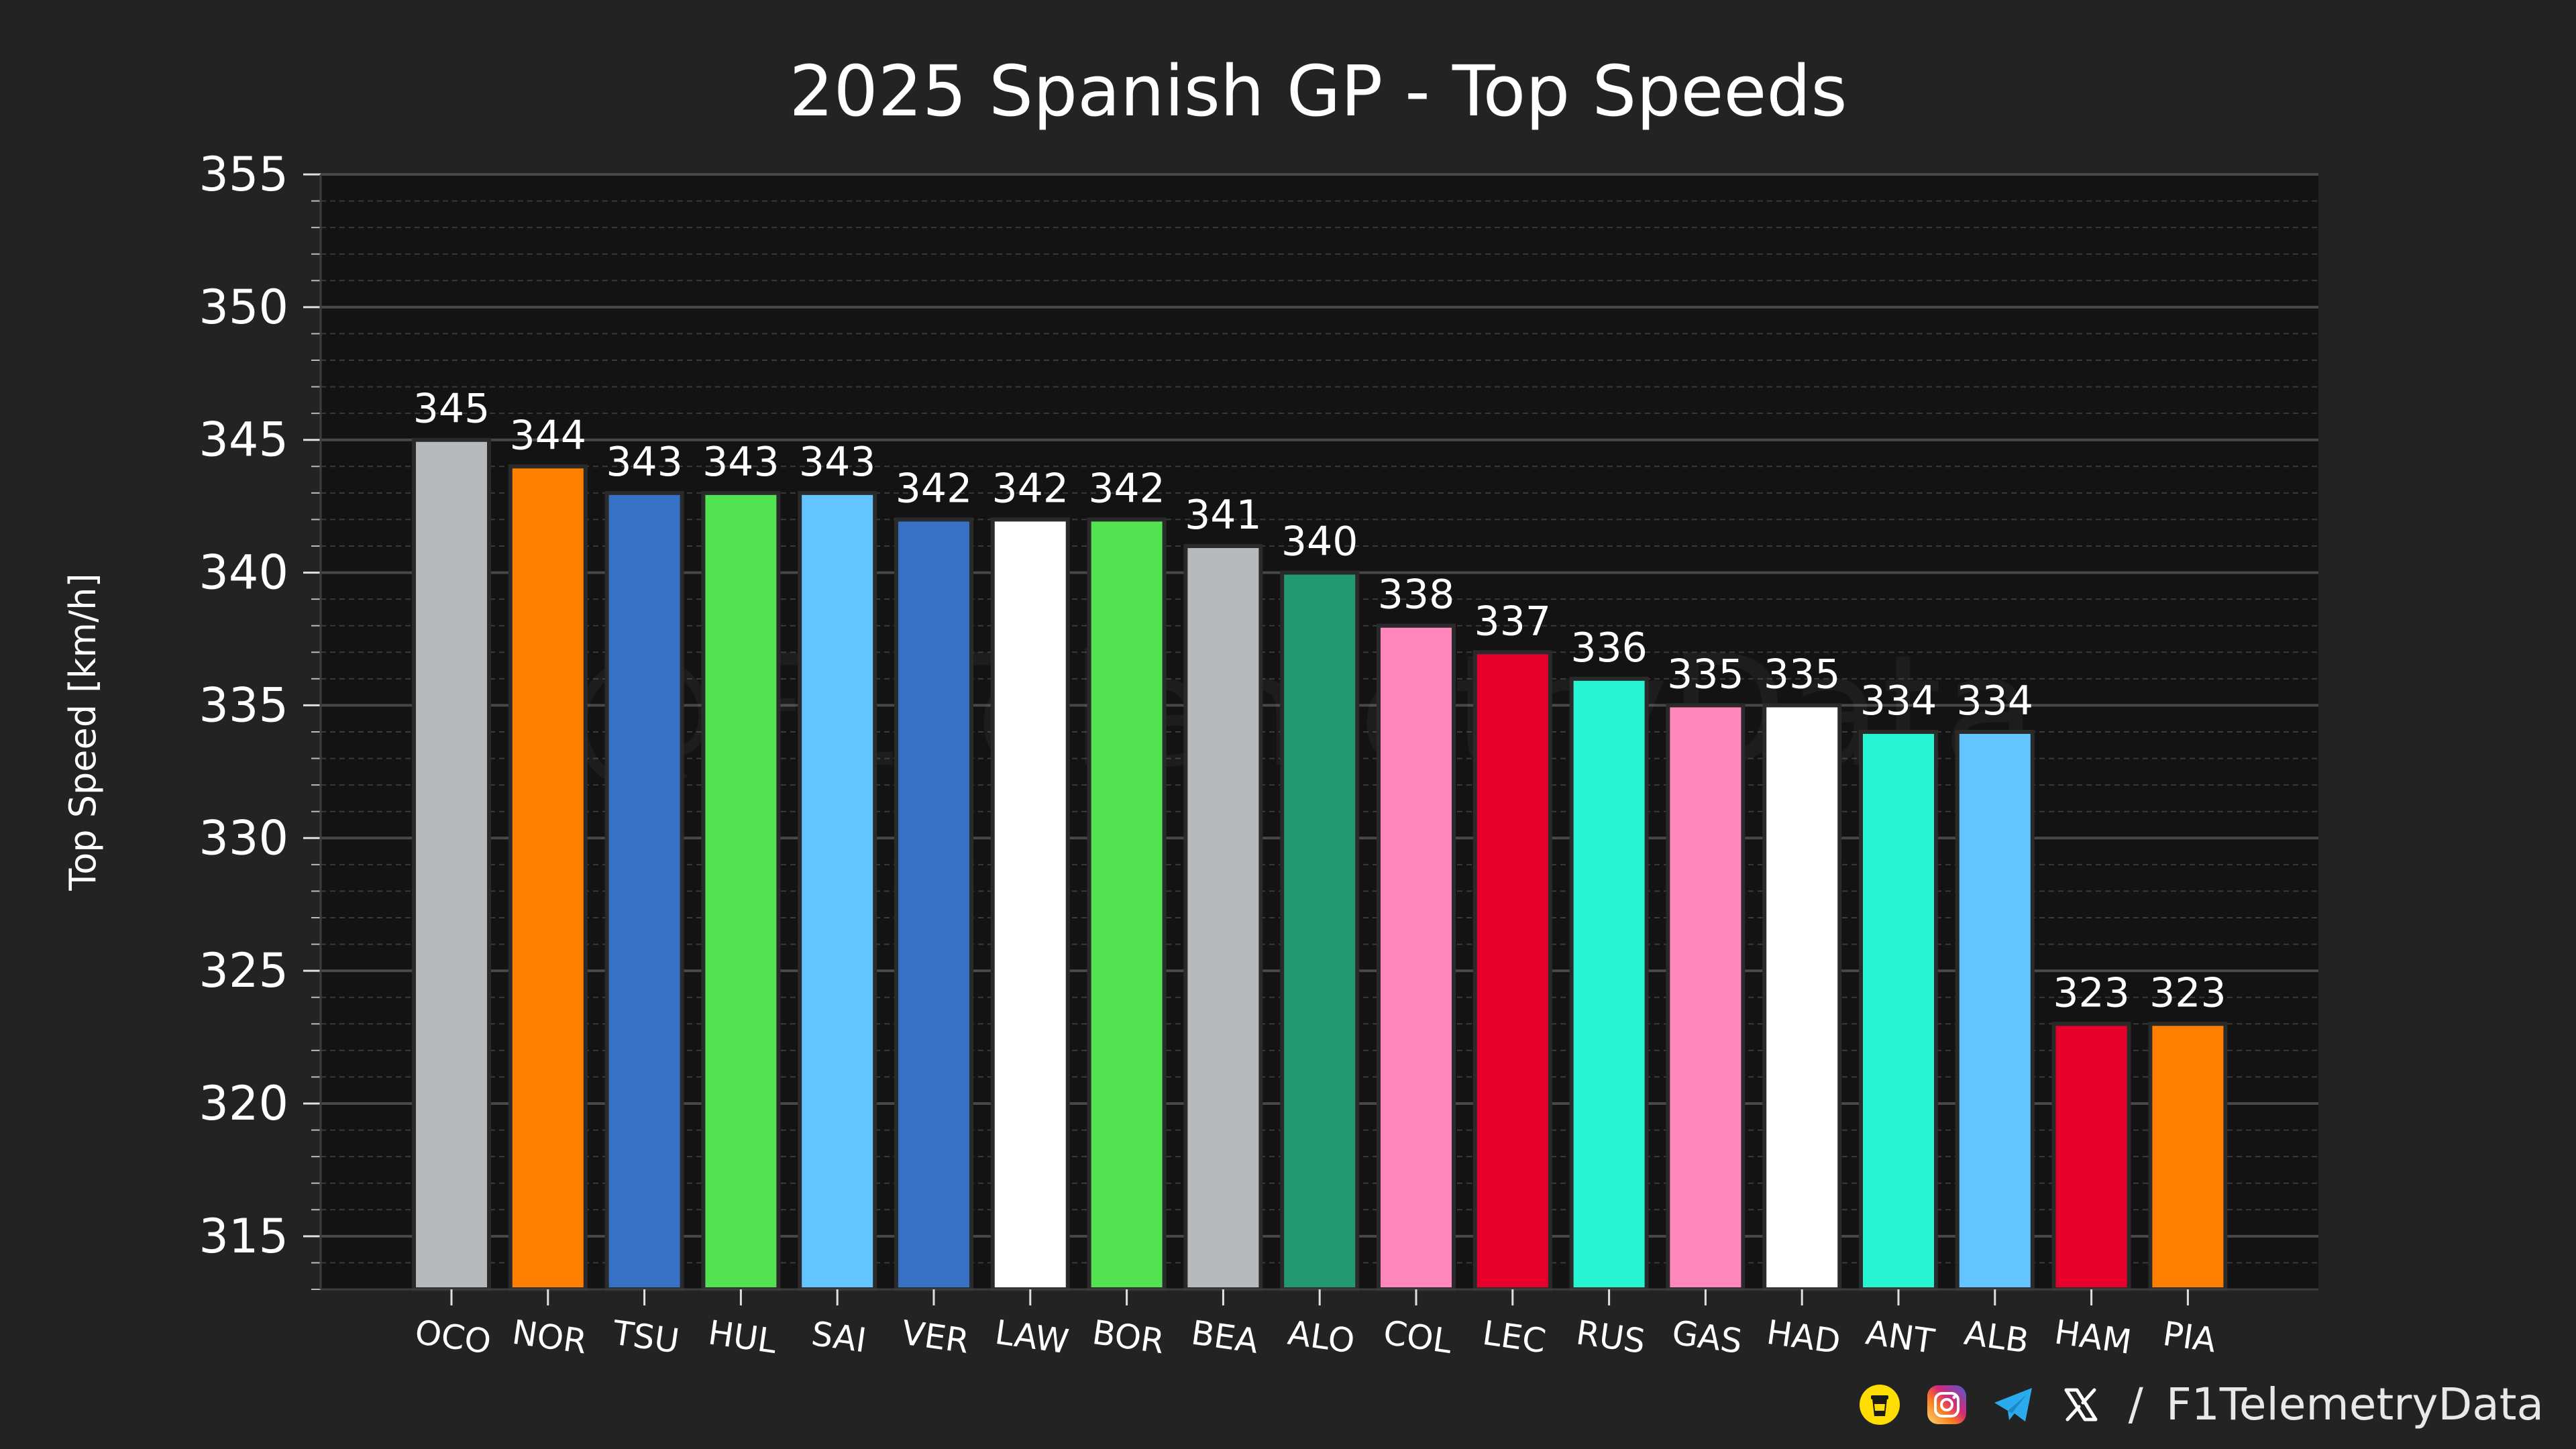 Image resolution: width=2576 pixels, height=1449 pixels. Describe the element at coordinates (1996, 1337) in the screenshot. I see `x-tick-label: ALB` at that location.